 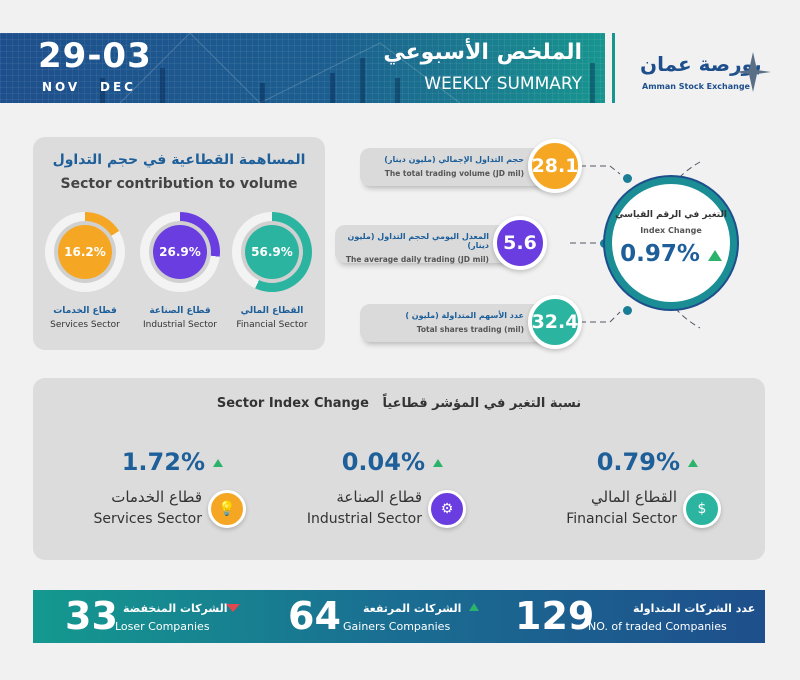 I want to click on donut-chart: 56.9%, so click(x=272, y=252).